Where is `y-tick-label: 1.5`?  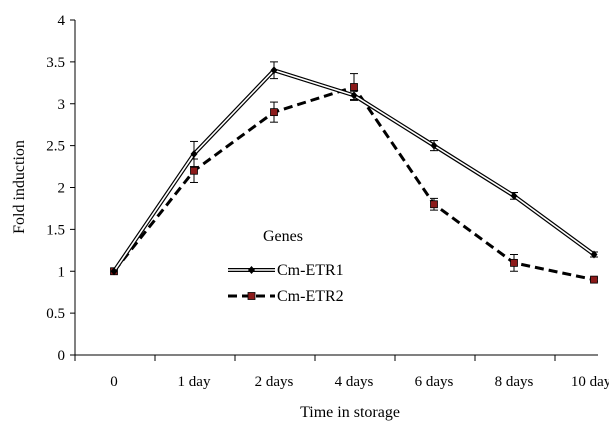 y-tick-label: 1.5 is located at coordinates (55, 230).